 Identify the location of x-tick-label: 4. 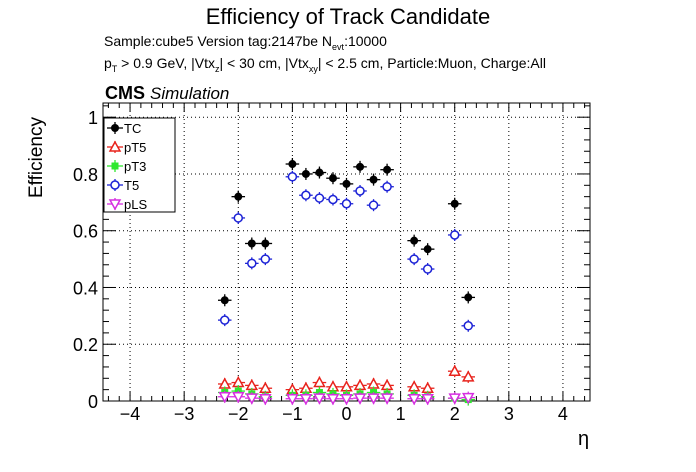
(563, 414).